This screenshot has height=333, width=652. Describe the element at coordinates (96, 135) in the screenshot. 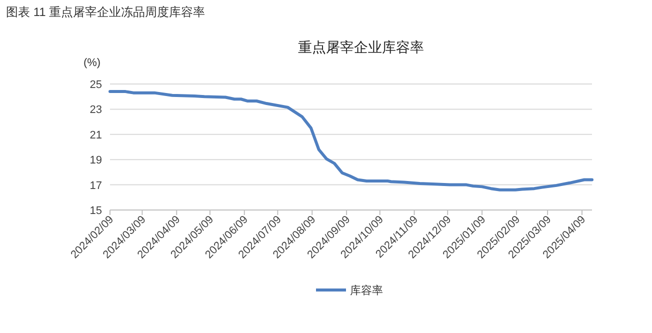

I see `y-tick-label: 21` at that location.